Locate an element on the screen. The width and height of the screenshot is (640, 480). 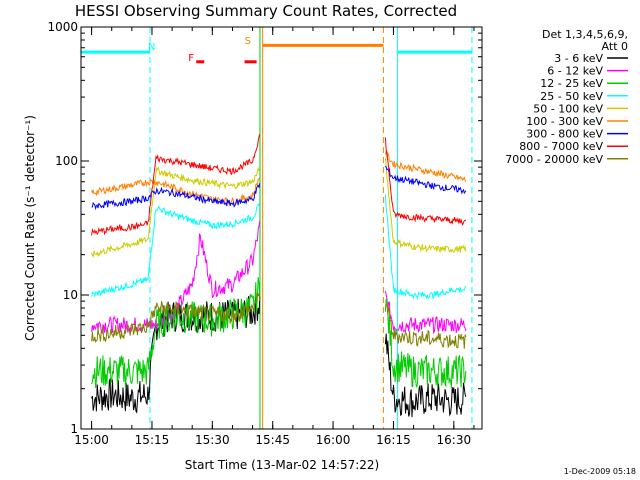
y-tick-label: 100 is located at coordinates (66, 161).